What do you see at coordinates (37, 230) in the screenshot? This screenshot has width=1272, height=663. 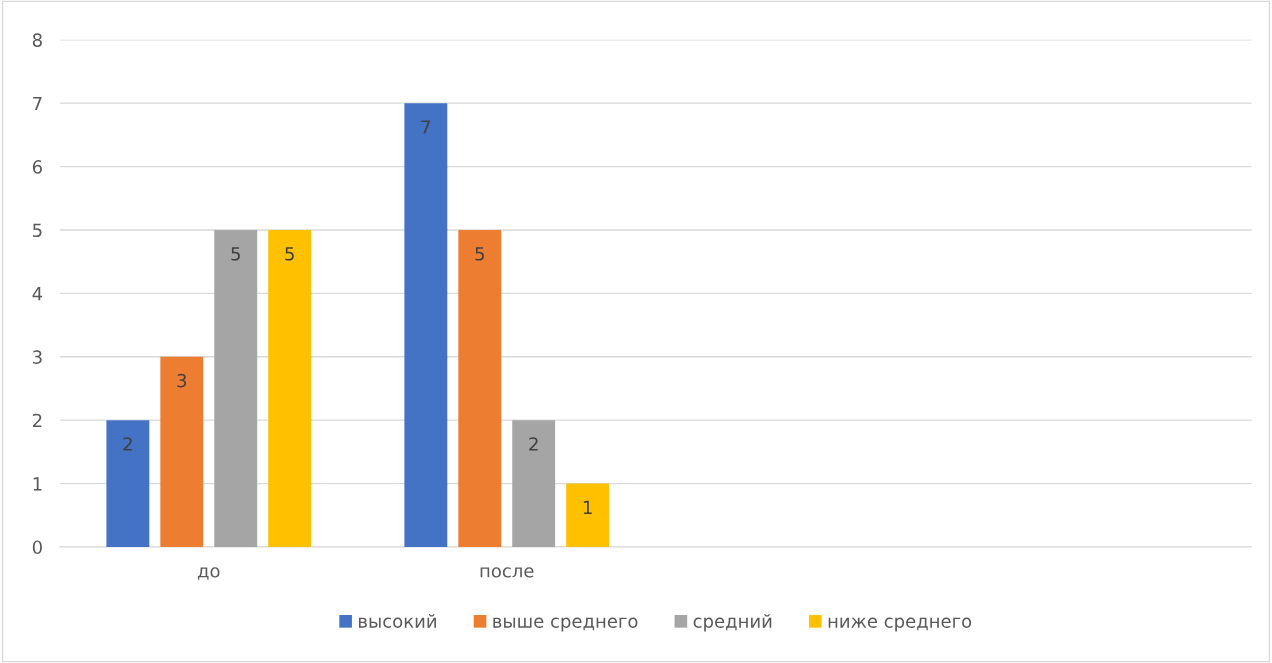 I see `y-tick-label: 5` at bounding box center [37, 230].